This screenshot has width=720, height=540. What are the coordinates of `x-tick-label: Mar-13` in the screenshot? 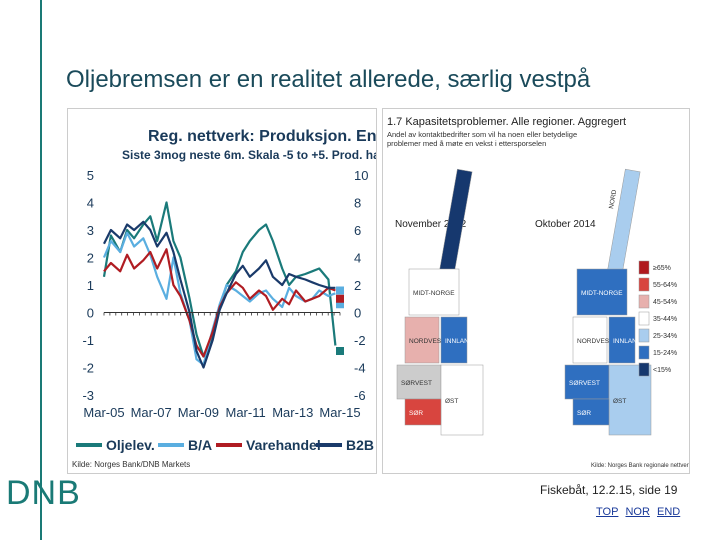 It's located at (292, 412).